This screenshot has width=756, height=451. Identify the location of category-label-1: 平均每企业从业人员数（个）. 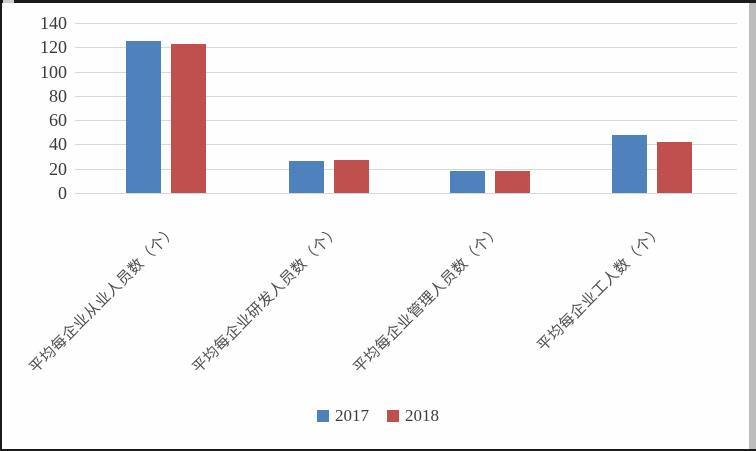
(104, 299).